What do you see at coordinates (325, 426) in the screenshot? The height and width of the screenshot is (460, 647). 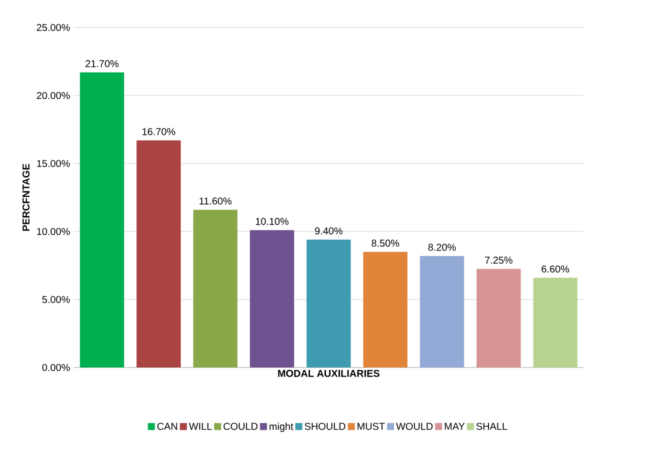 I see `legend-label: SHOULD` at bounding box center [325, 426].